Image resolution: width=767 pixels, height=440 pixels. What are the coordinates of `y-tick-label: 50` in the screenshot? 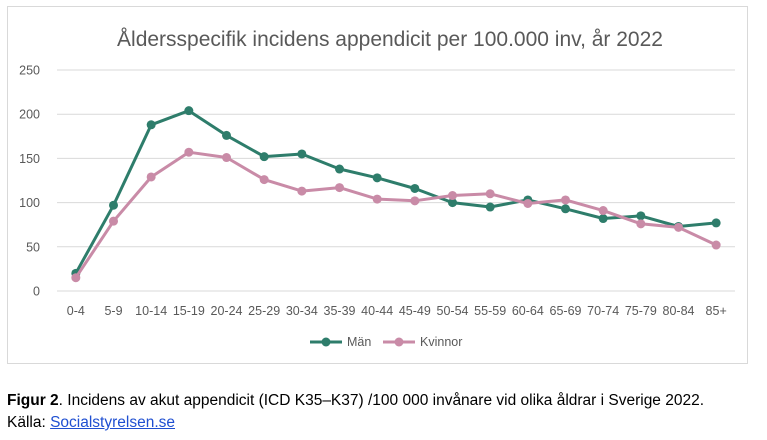 It's located at (33, 247).